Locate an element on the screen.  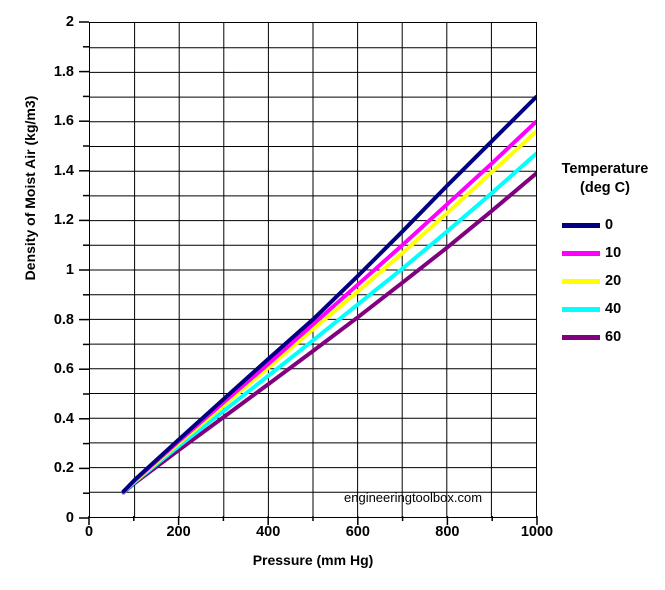
y-tick-label: 1.4 is located at coordinates (63, 170).